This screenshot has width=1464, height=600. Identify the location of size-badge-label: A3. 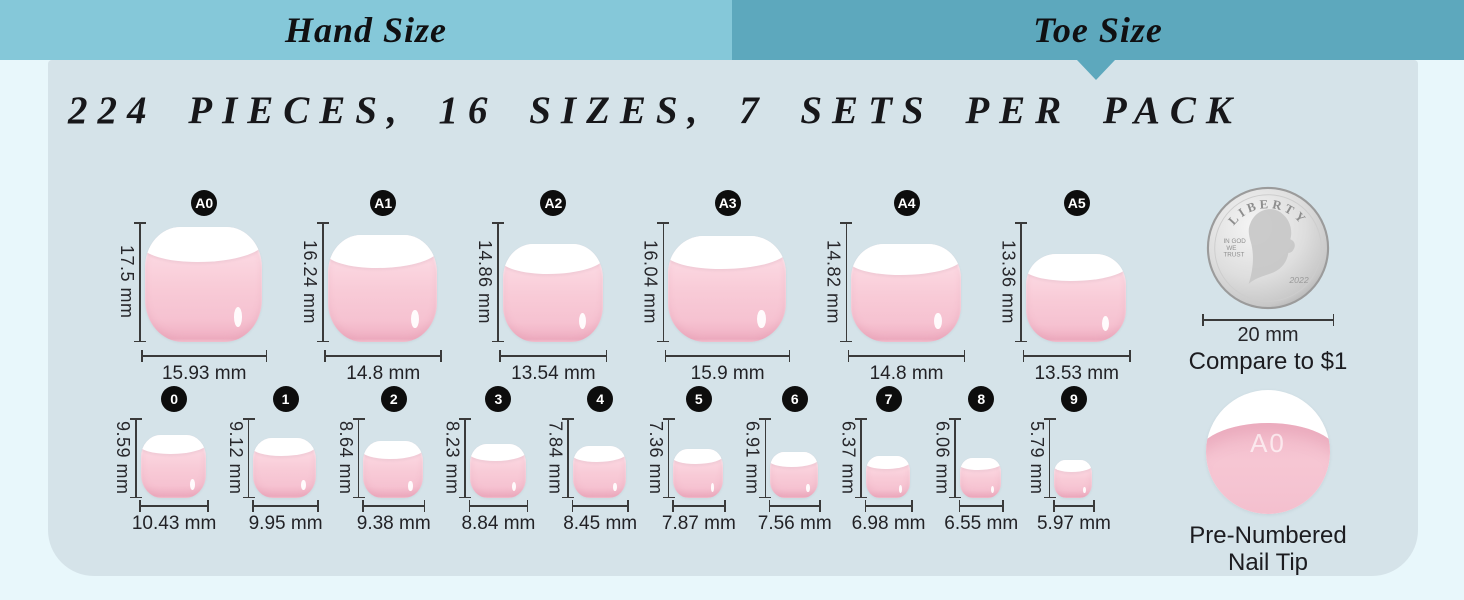
(727, 203).